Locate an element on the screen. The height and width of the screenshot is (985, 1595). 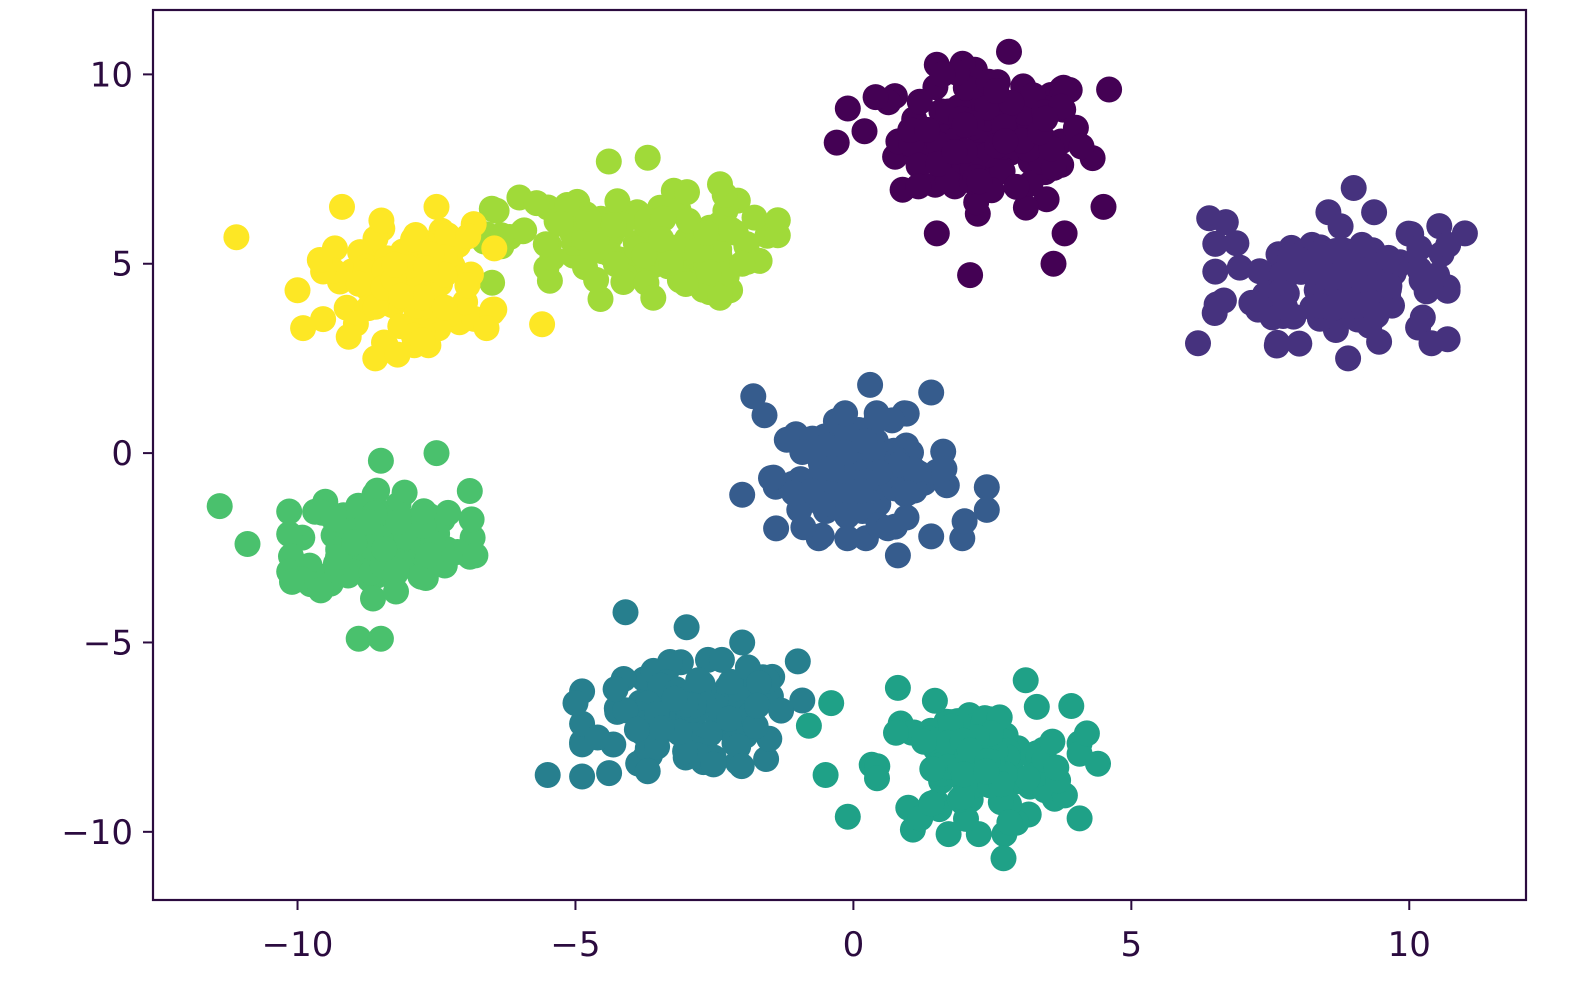
x-tick-label: 0 is located at coordinates (854, 945).